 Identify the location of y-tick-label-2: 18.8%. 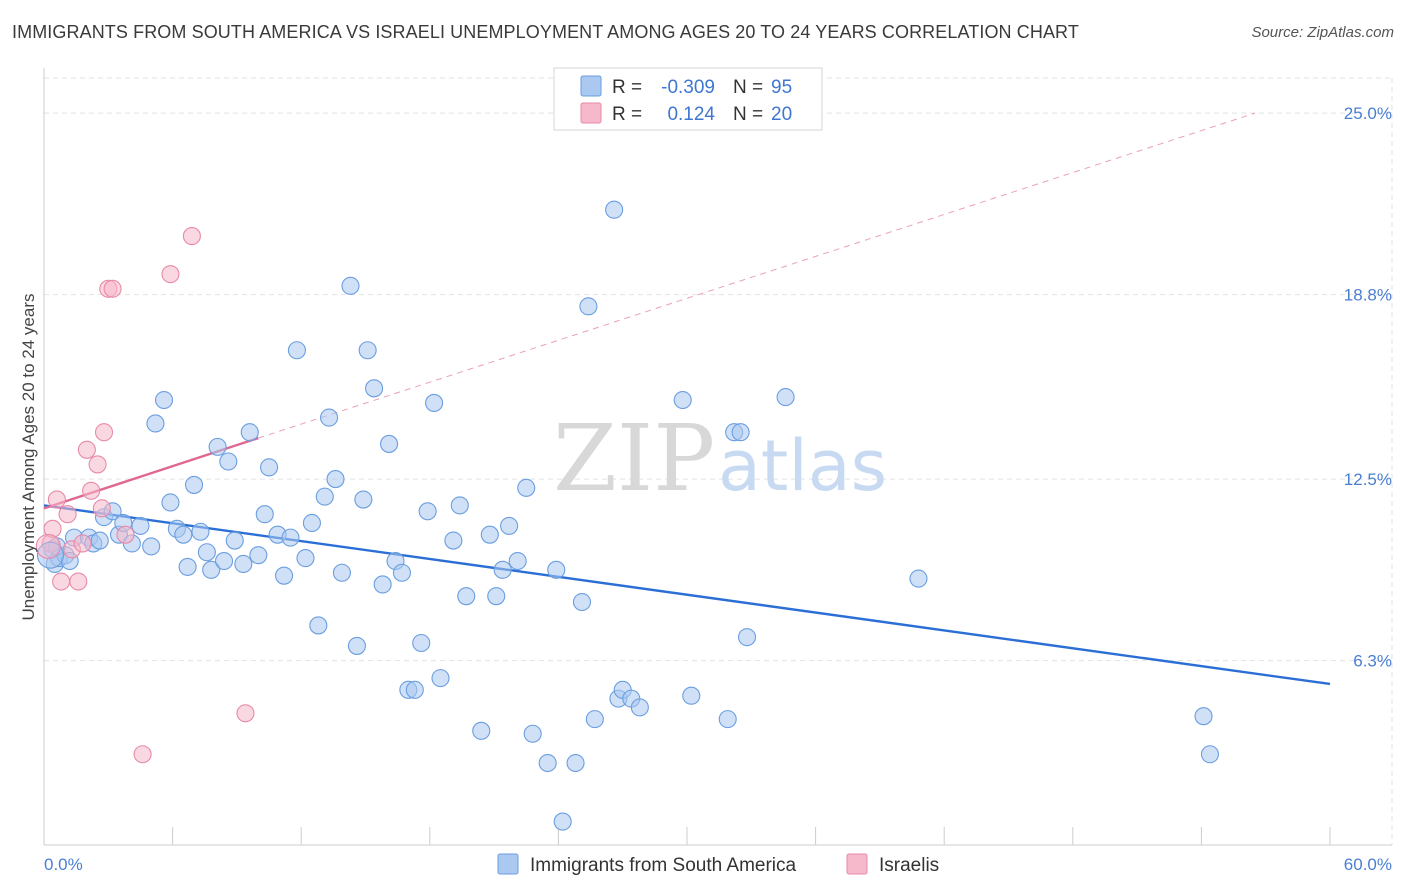
(1368, 295).